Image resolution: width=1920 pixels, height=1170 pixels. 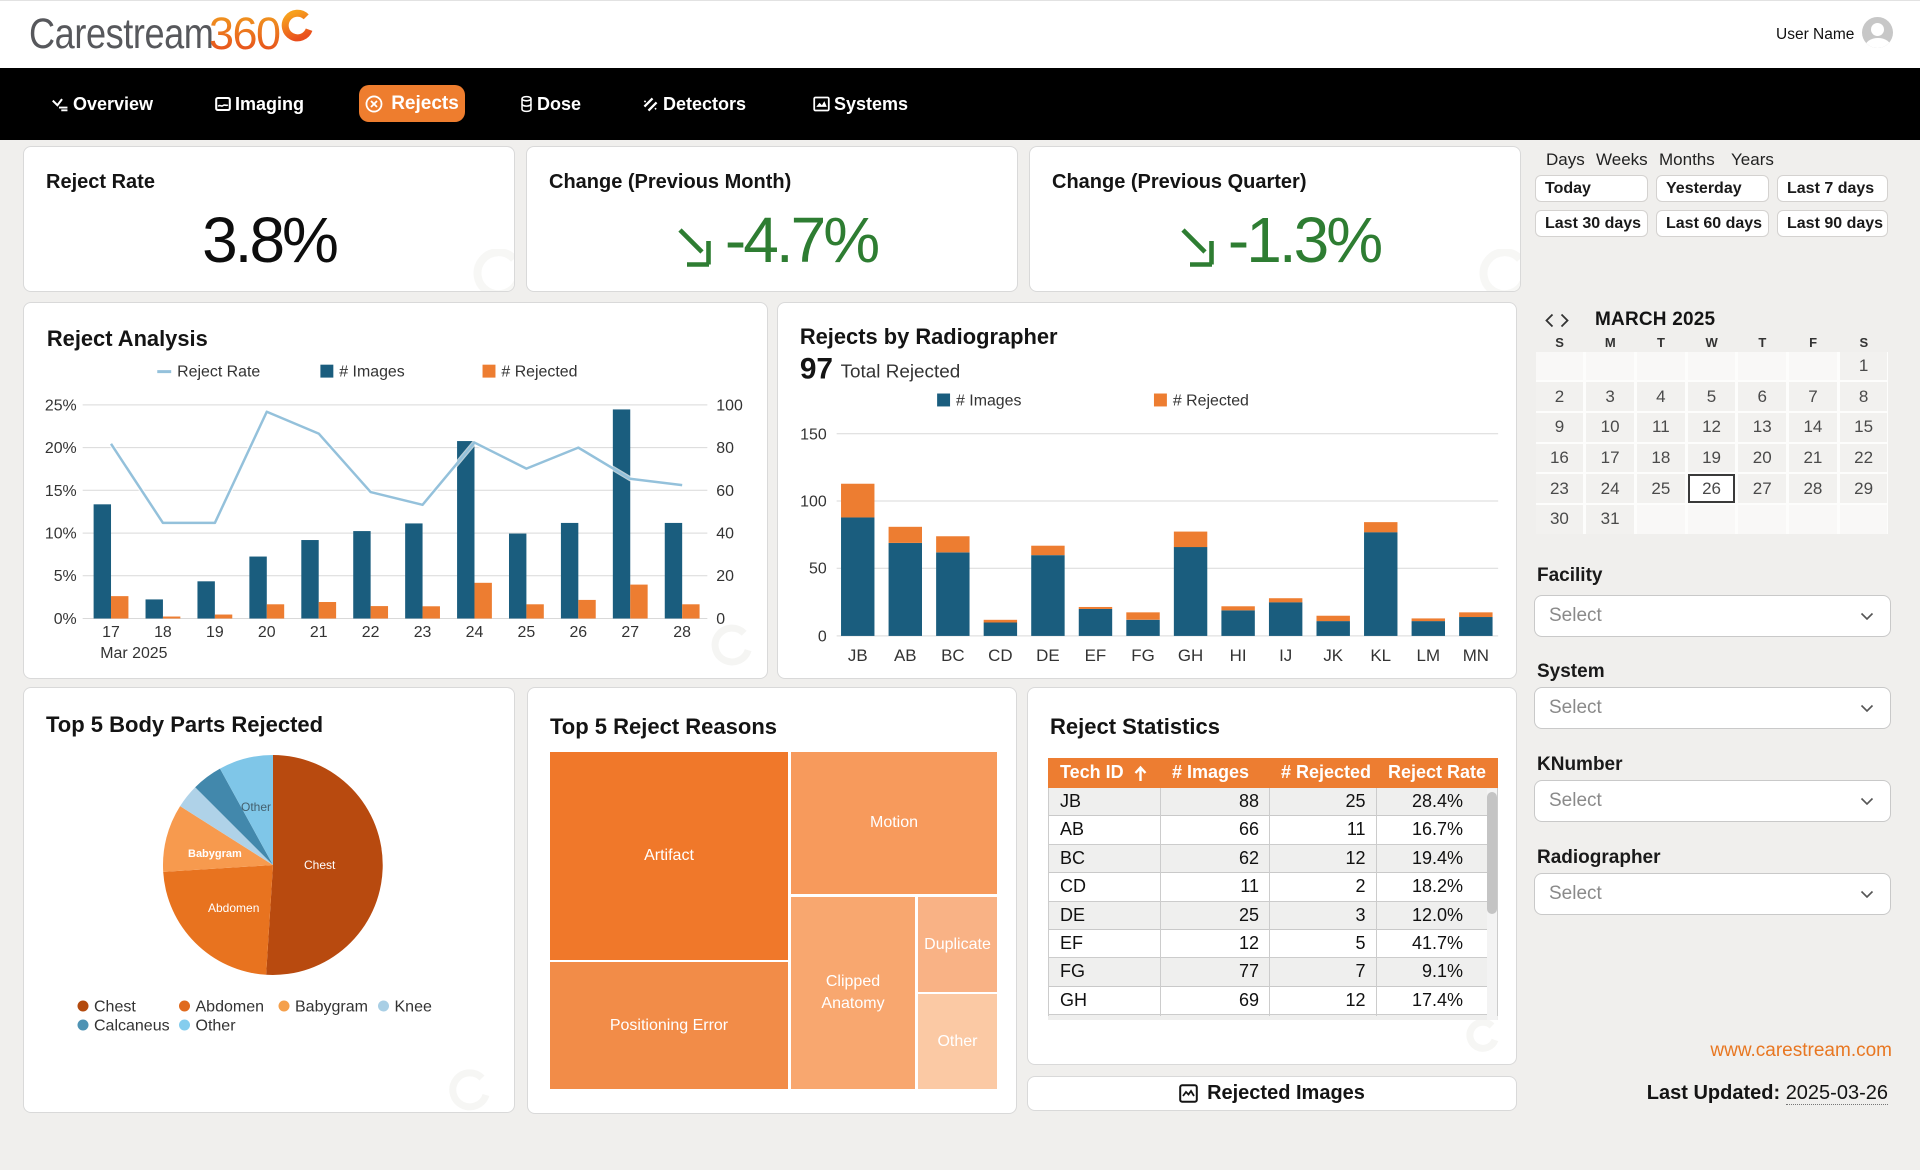 I want to click on svg-text: 5%, so click(x=65, y=576).